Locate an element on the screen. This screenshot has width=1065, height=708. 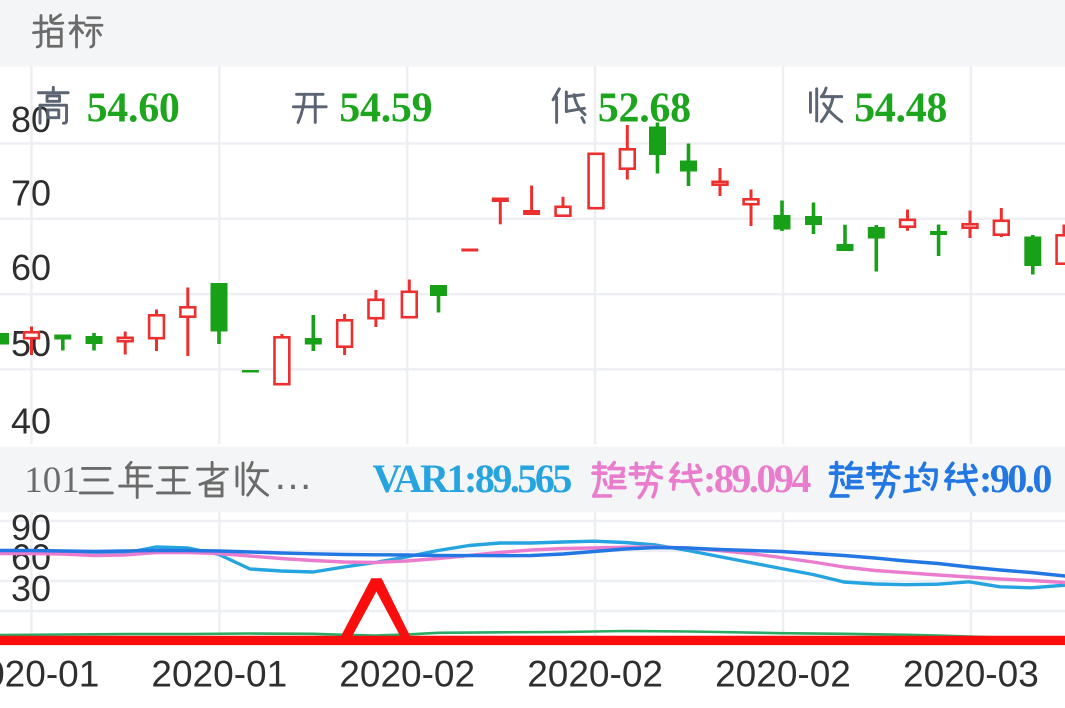
svg-text: 54.59 is located at coordinates (385, 109).